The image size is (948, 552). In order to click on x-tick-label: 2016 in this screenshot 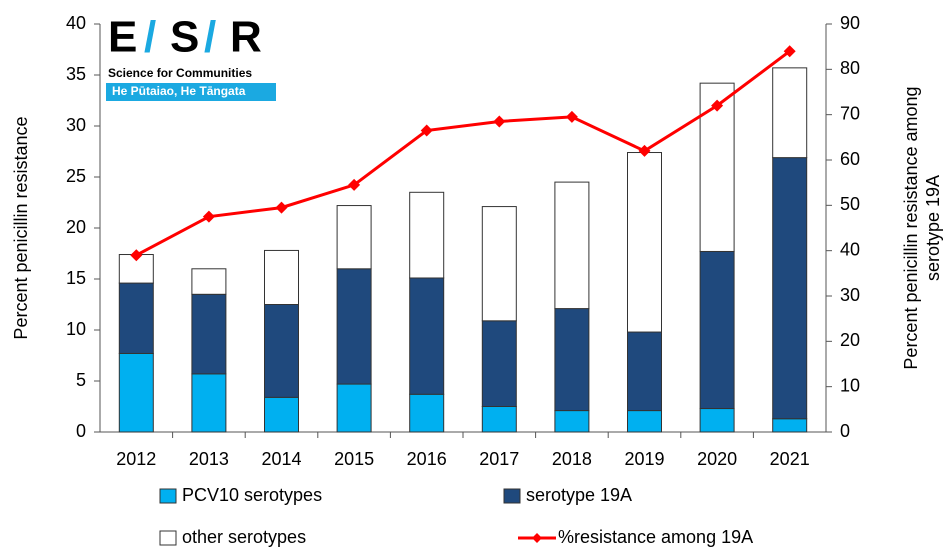, I will do `click(427, 459)`.